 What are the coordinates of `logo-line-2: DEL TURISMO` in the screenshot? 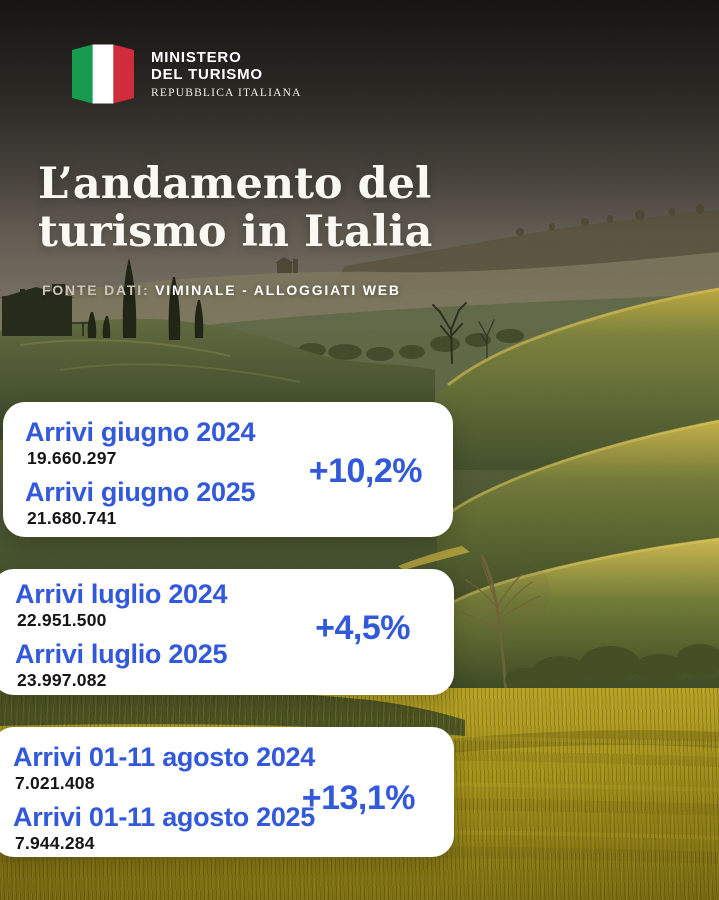 It's located at (207, 74).